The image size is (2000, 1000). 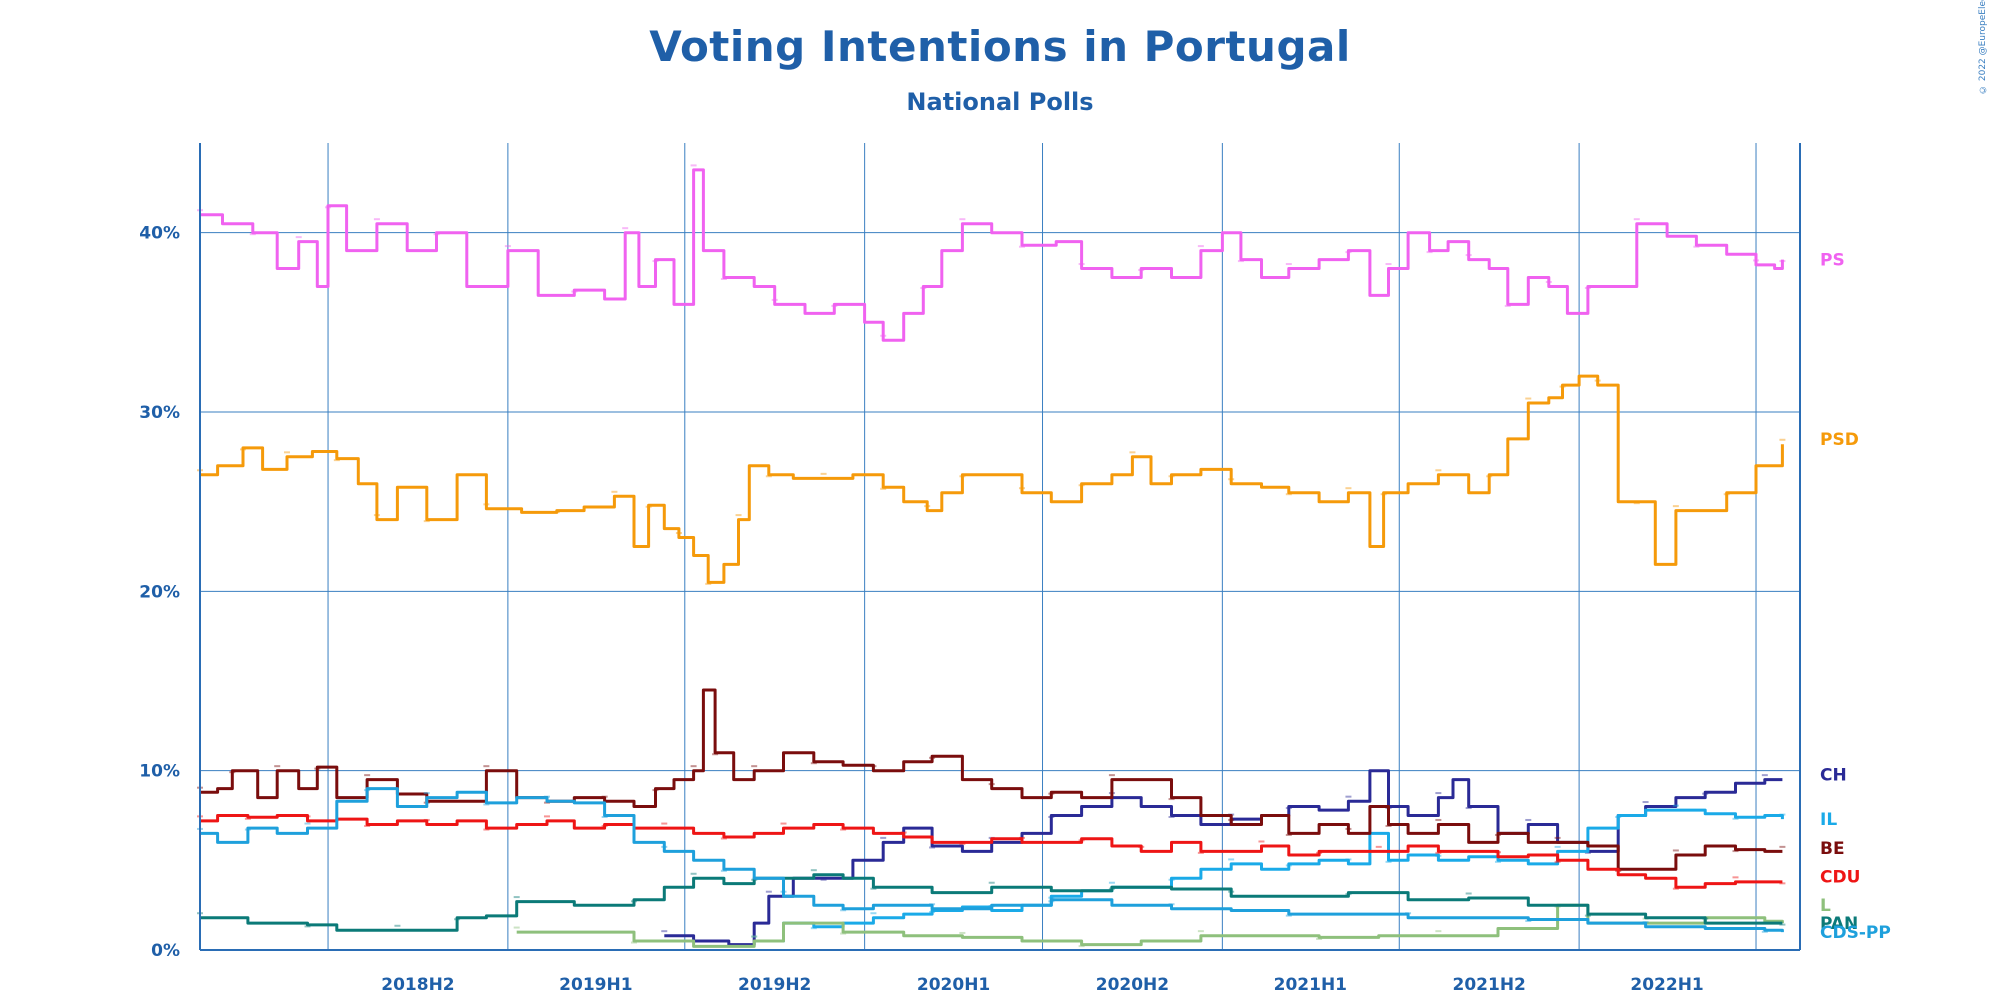 I want to click on series-line-cdu, so click(x=991, y=851).